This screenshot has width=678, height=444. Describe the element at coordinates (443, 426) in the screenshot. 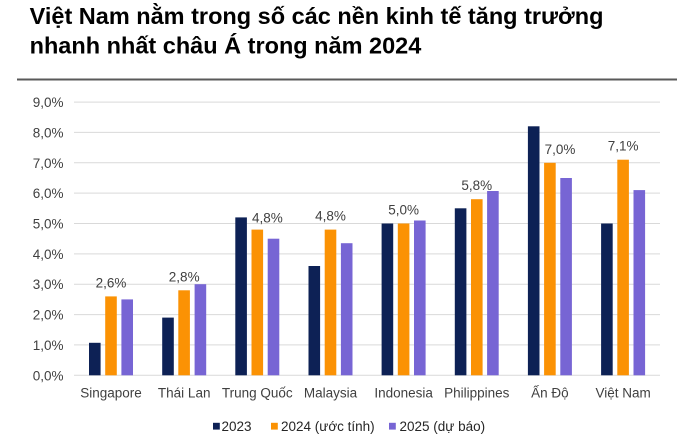

I see `svg-text: 2025 (dự báo)` at that location.